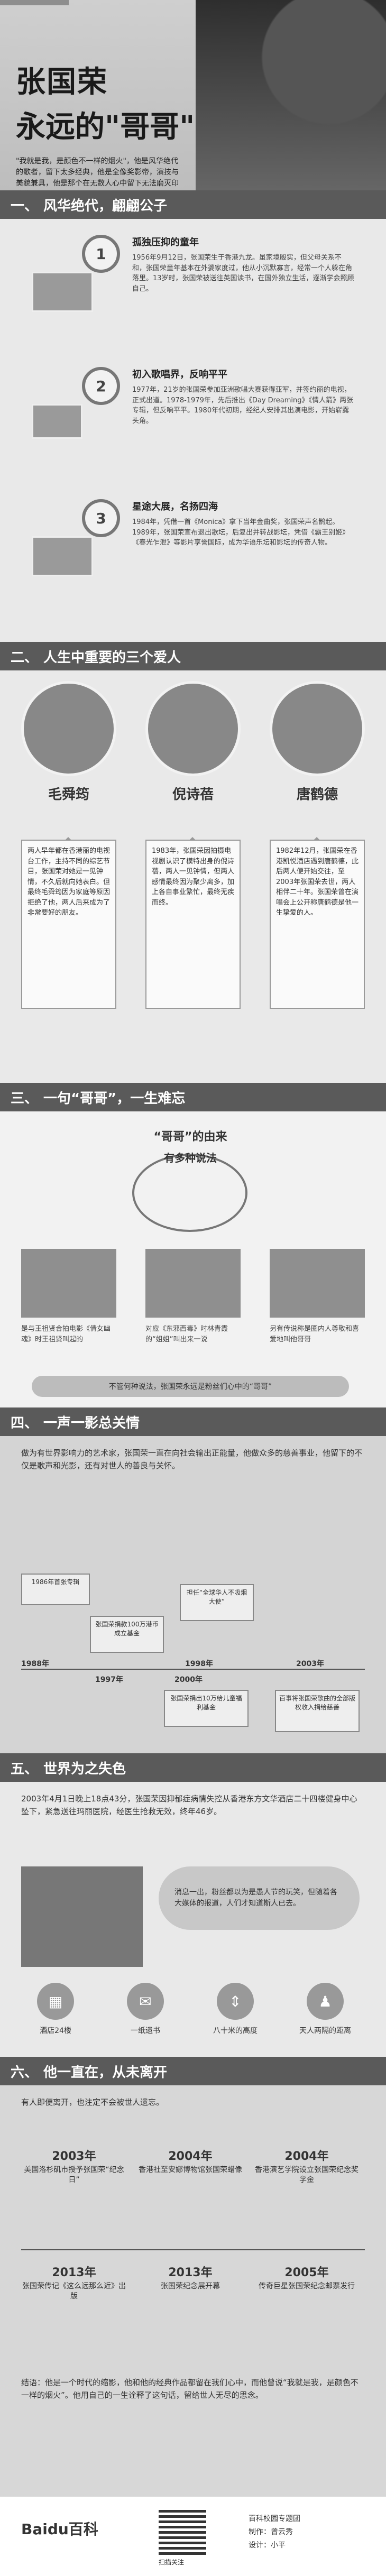 The width and height of the screenshot is (386, 2576). I want to click on s6-intro: 有人即便离开，也注定不会被世人遗忘。, so click(93, 2102).